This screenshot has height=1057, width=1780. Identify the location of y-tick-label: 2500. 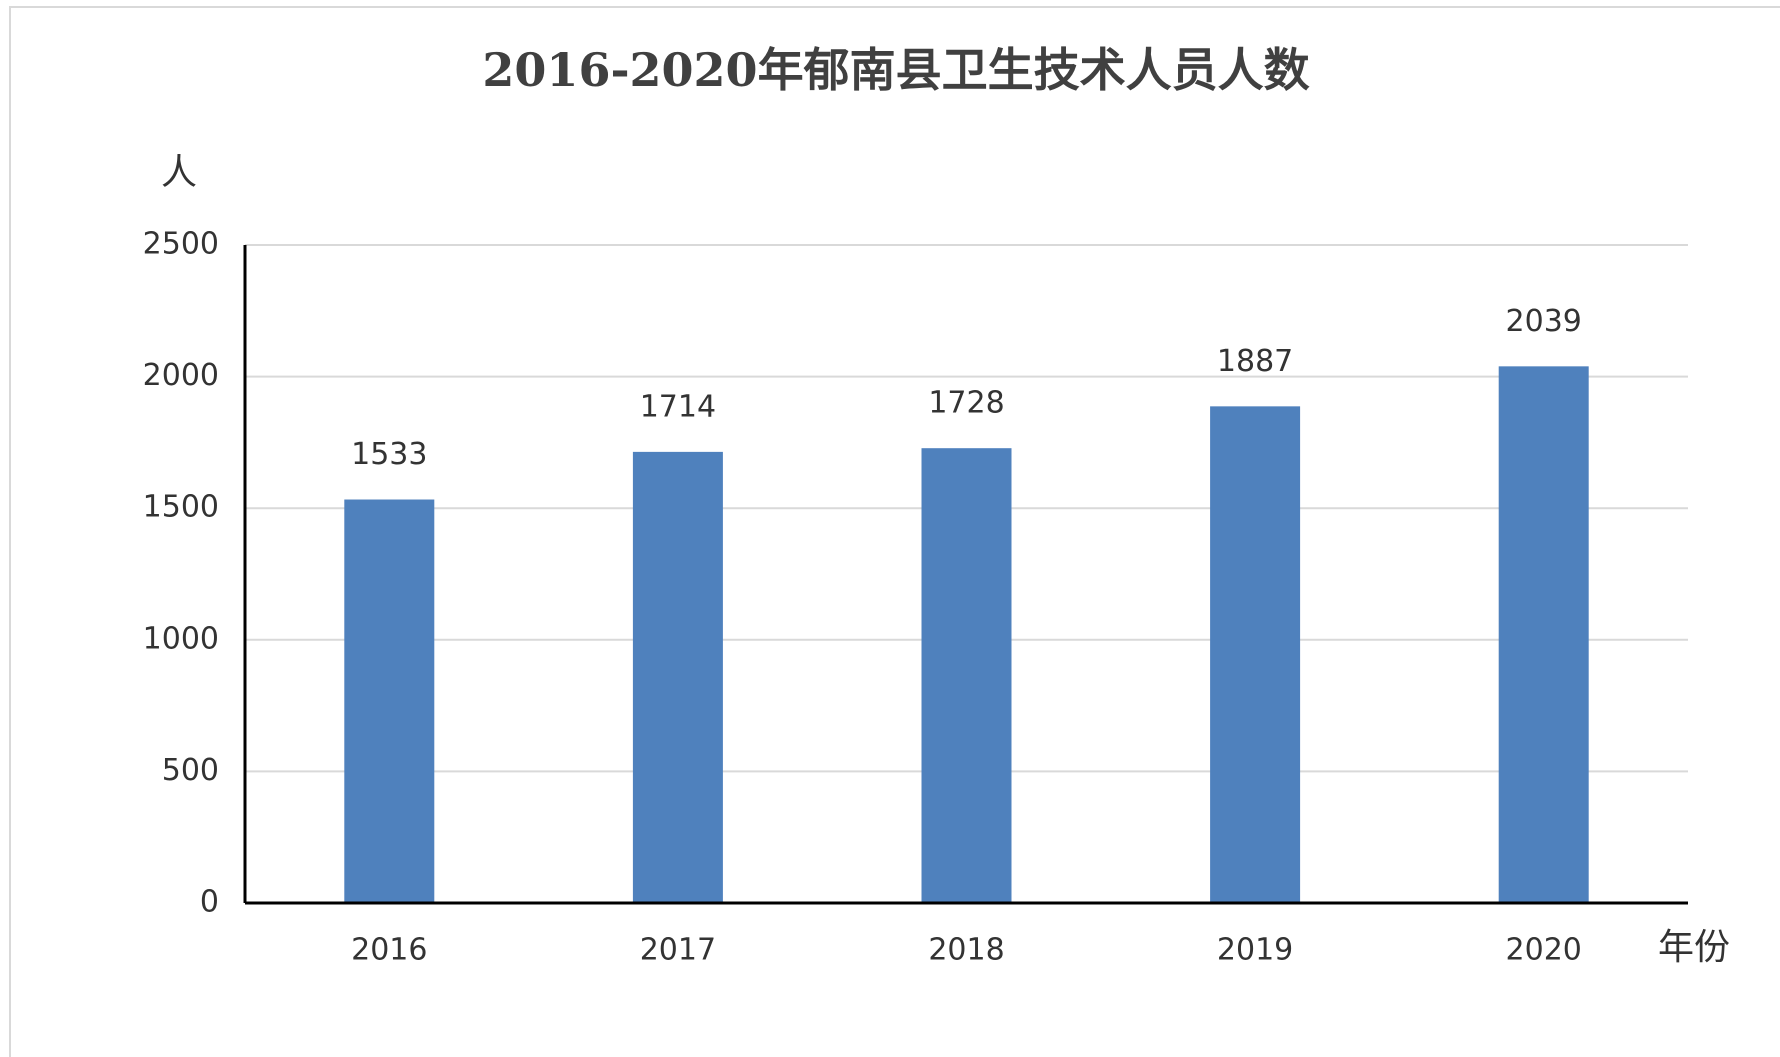
(181, 244).